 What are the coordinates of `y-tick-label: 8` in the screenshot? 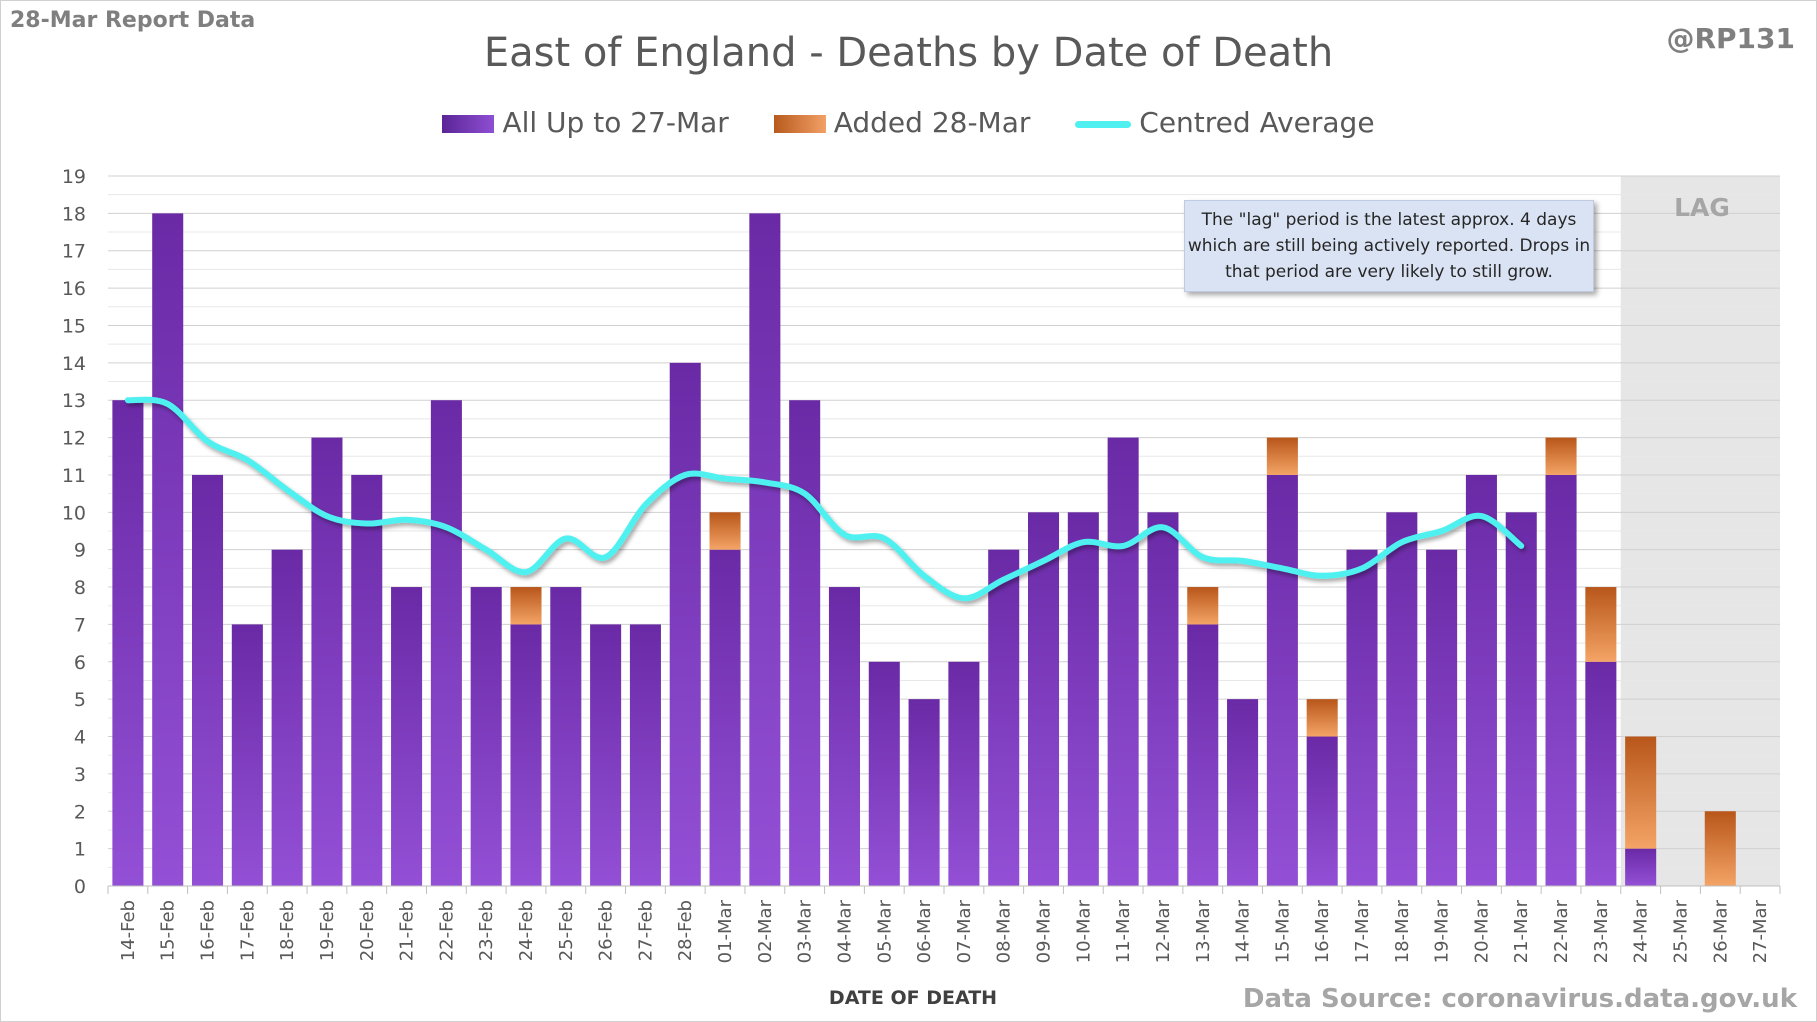 It's located at (80, 588).